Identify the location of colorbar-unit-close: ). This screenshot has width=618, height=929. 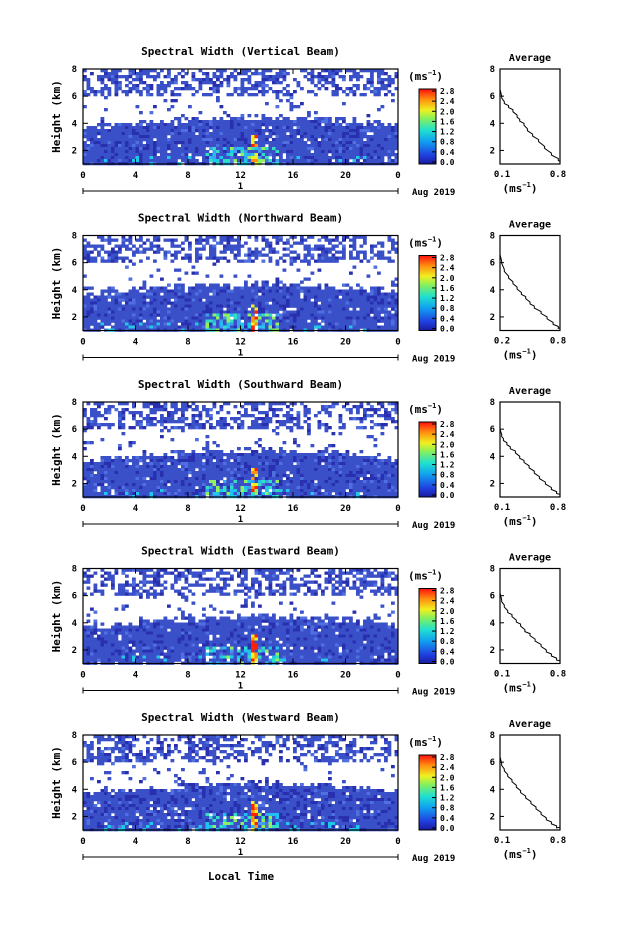
(439, 409).